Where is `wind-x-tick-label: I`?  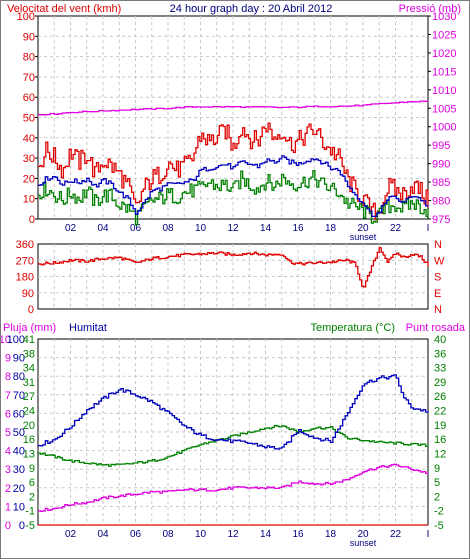 wind-x-tick-label: I is located at coordinates (428, 228).